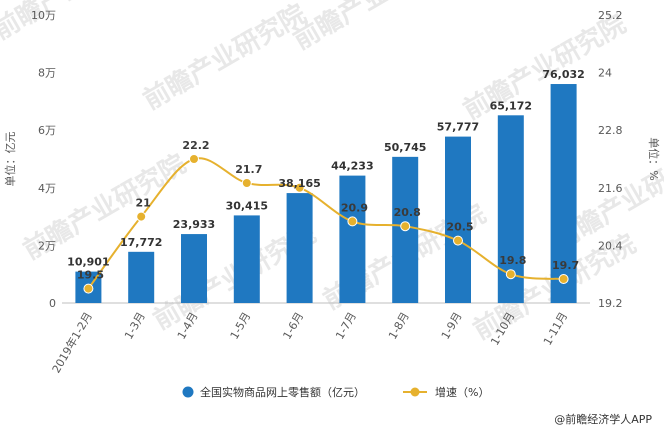 The height and width of the screenshot is (430, 664). What do you see at coordinates (47, 245) in the screenshot?
I see `y-left-tick-label: 2万` at bounding box center [47, 245].